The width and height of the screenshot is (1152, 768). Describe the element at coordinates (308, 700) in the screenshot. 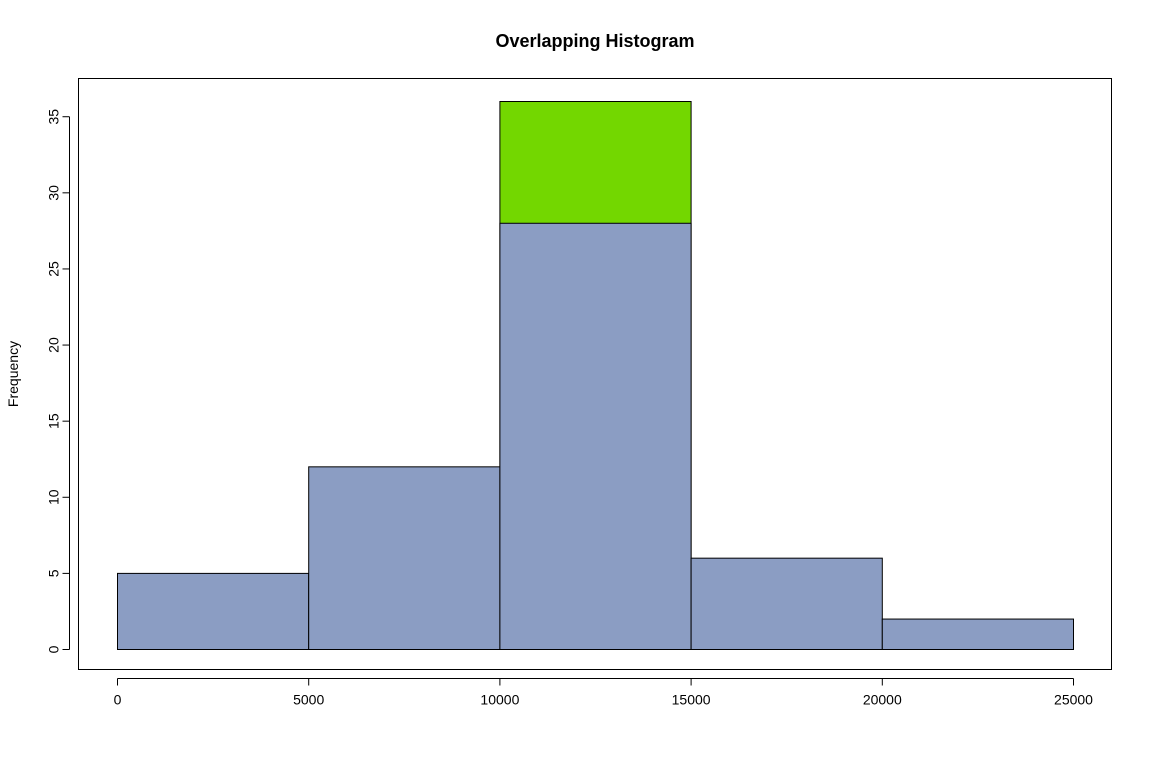

I see `x-tick-label: 5000` at that location.